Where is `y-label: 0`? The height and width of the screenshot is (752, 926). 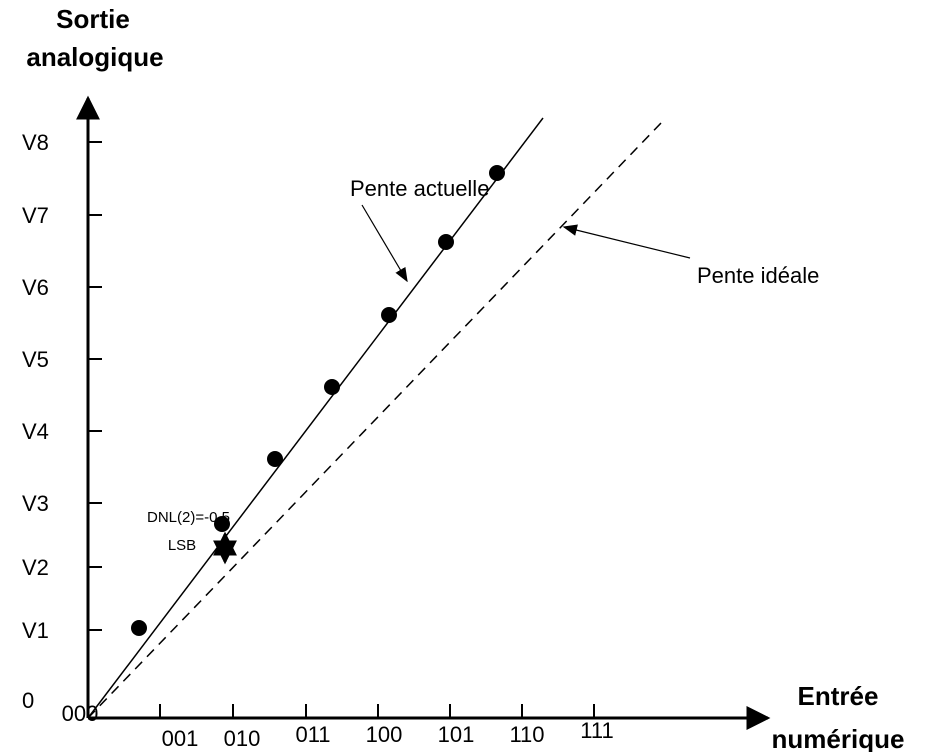
y-label: 0 is located at coordinates (28, 700).